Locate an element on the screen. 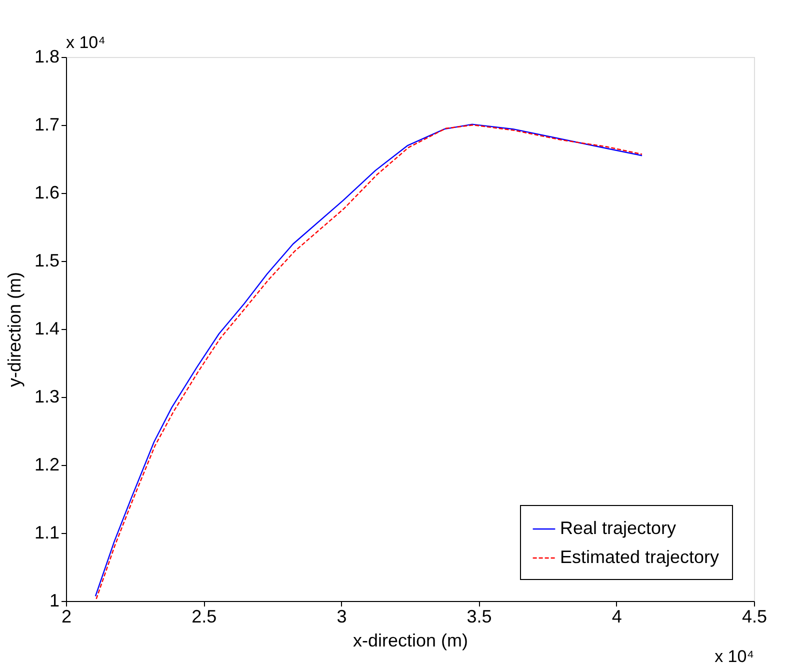 The image size is (799, 671). legend-label: Estimated trajectory is located at coordinates (640, 557).